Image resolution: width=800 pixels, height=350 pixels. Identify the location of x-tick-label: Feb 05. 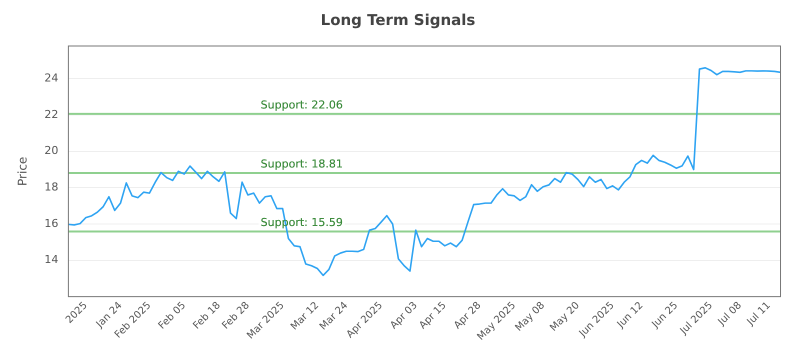
(172, 316).